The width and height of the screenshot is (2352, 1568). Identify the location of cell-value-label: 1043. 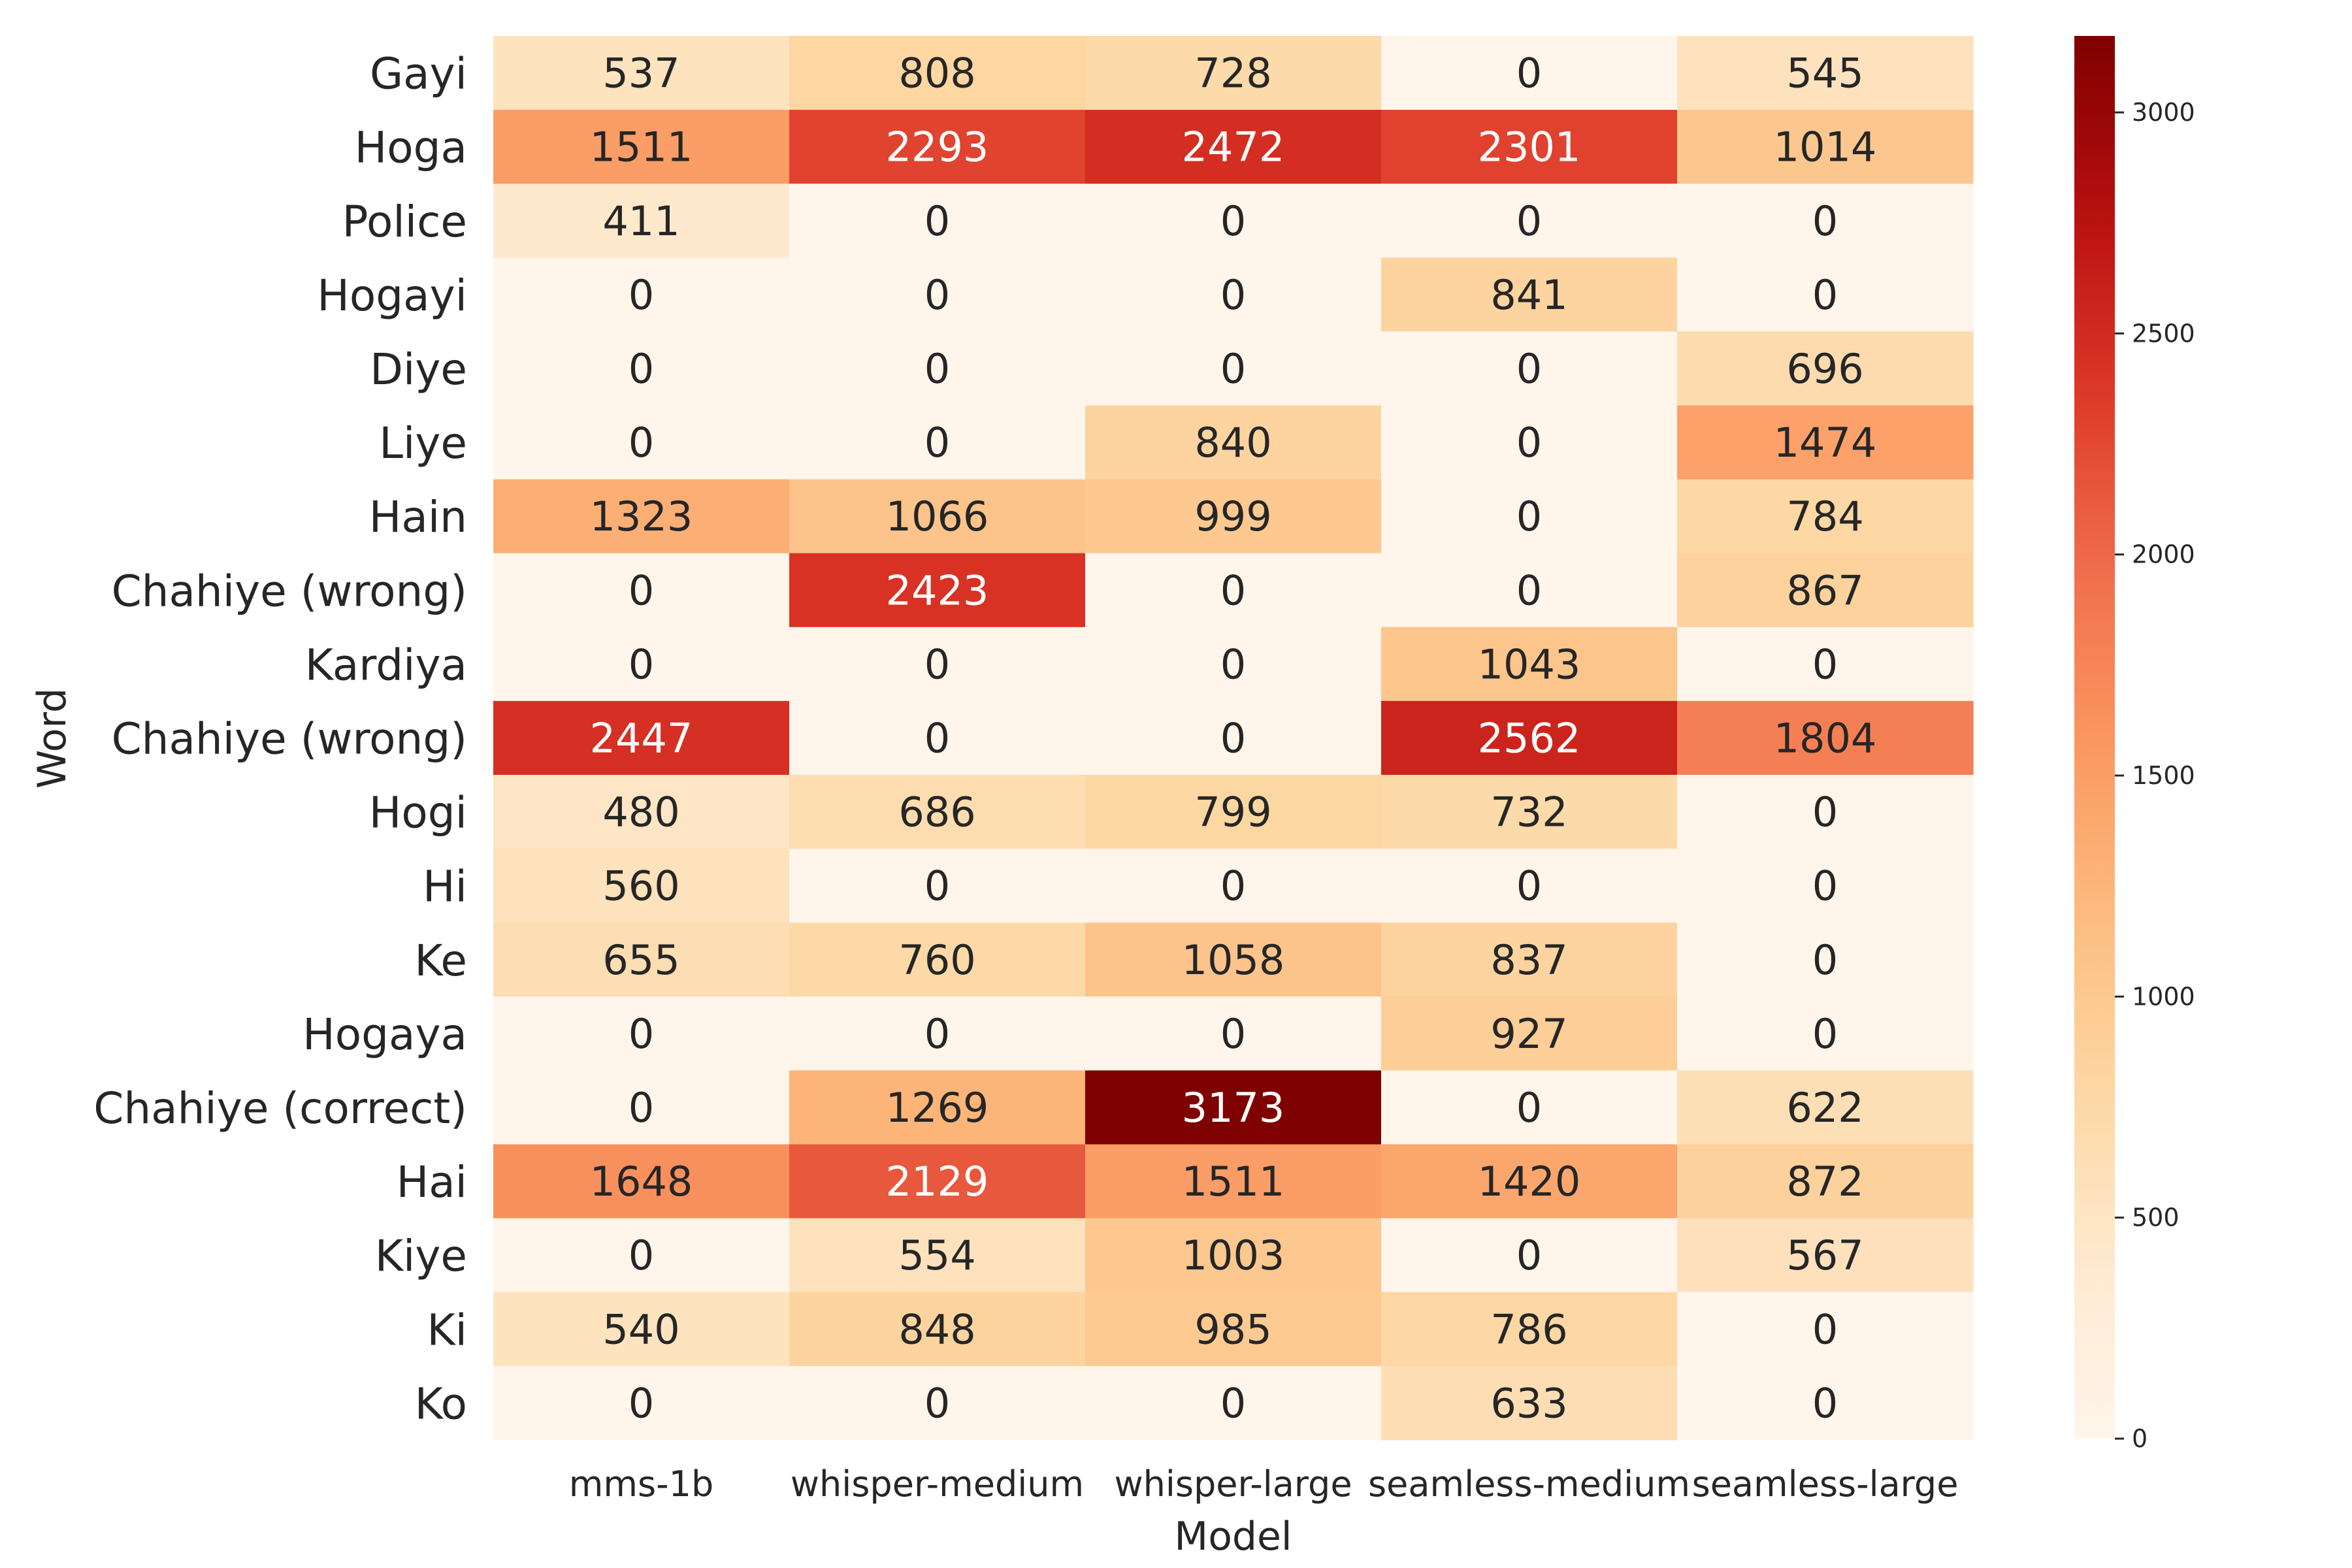
(1529, 664).